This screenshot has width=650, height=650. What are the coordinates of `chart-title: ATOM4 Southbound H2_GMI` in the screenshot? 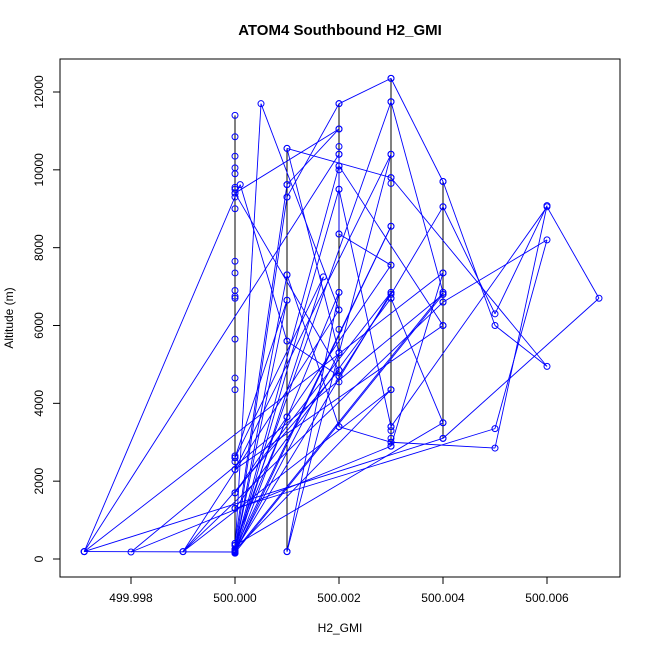 It's located at (340, 30).